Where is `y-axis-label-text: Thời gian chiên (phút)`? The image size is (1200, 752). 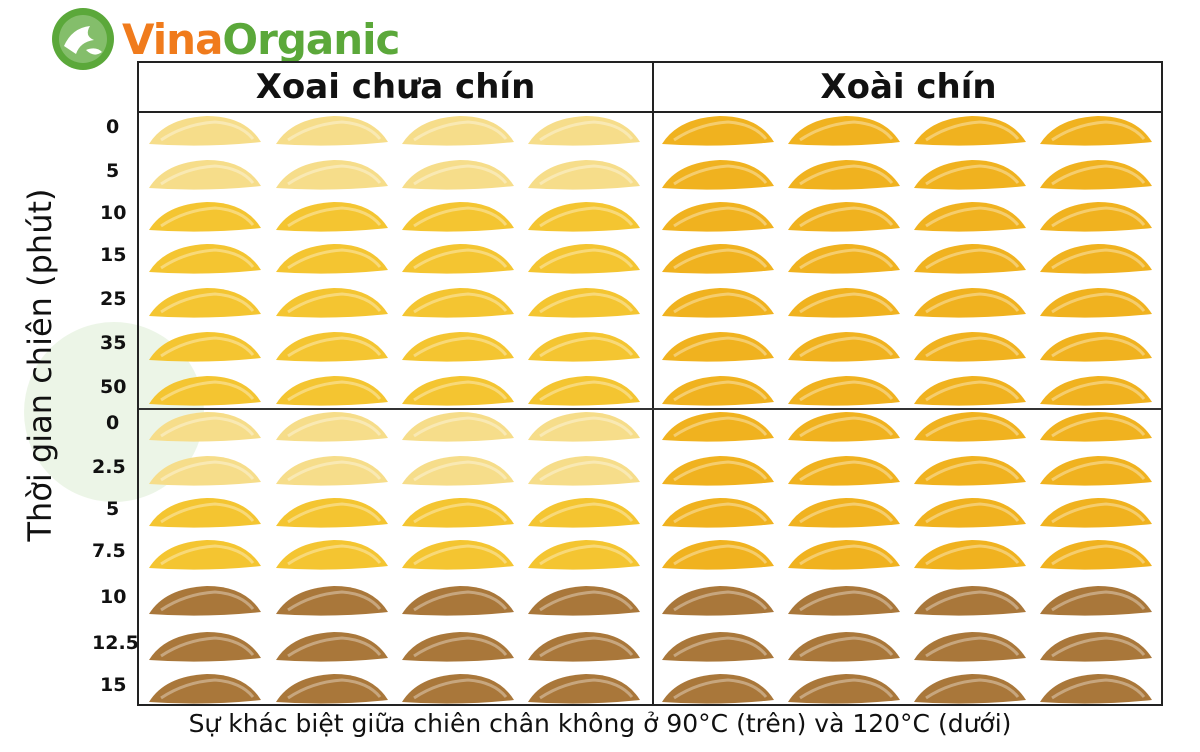
y-axis-label-text: Thời gian chiên (phút) is located at coordinates (40, 365).